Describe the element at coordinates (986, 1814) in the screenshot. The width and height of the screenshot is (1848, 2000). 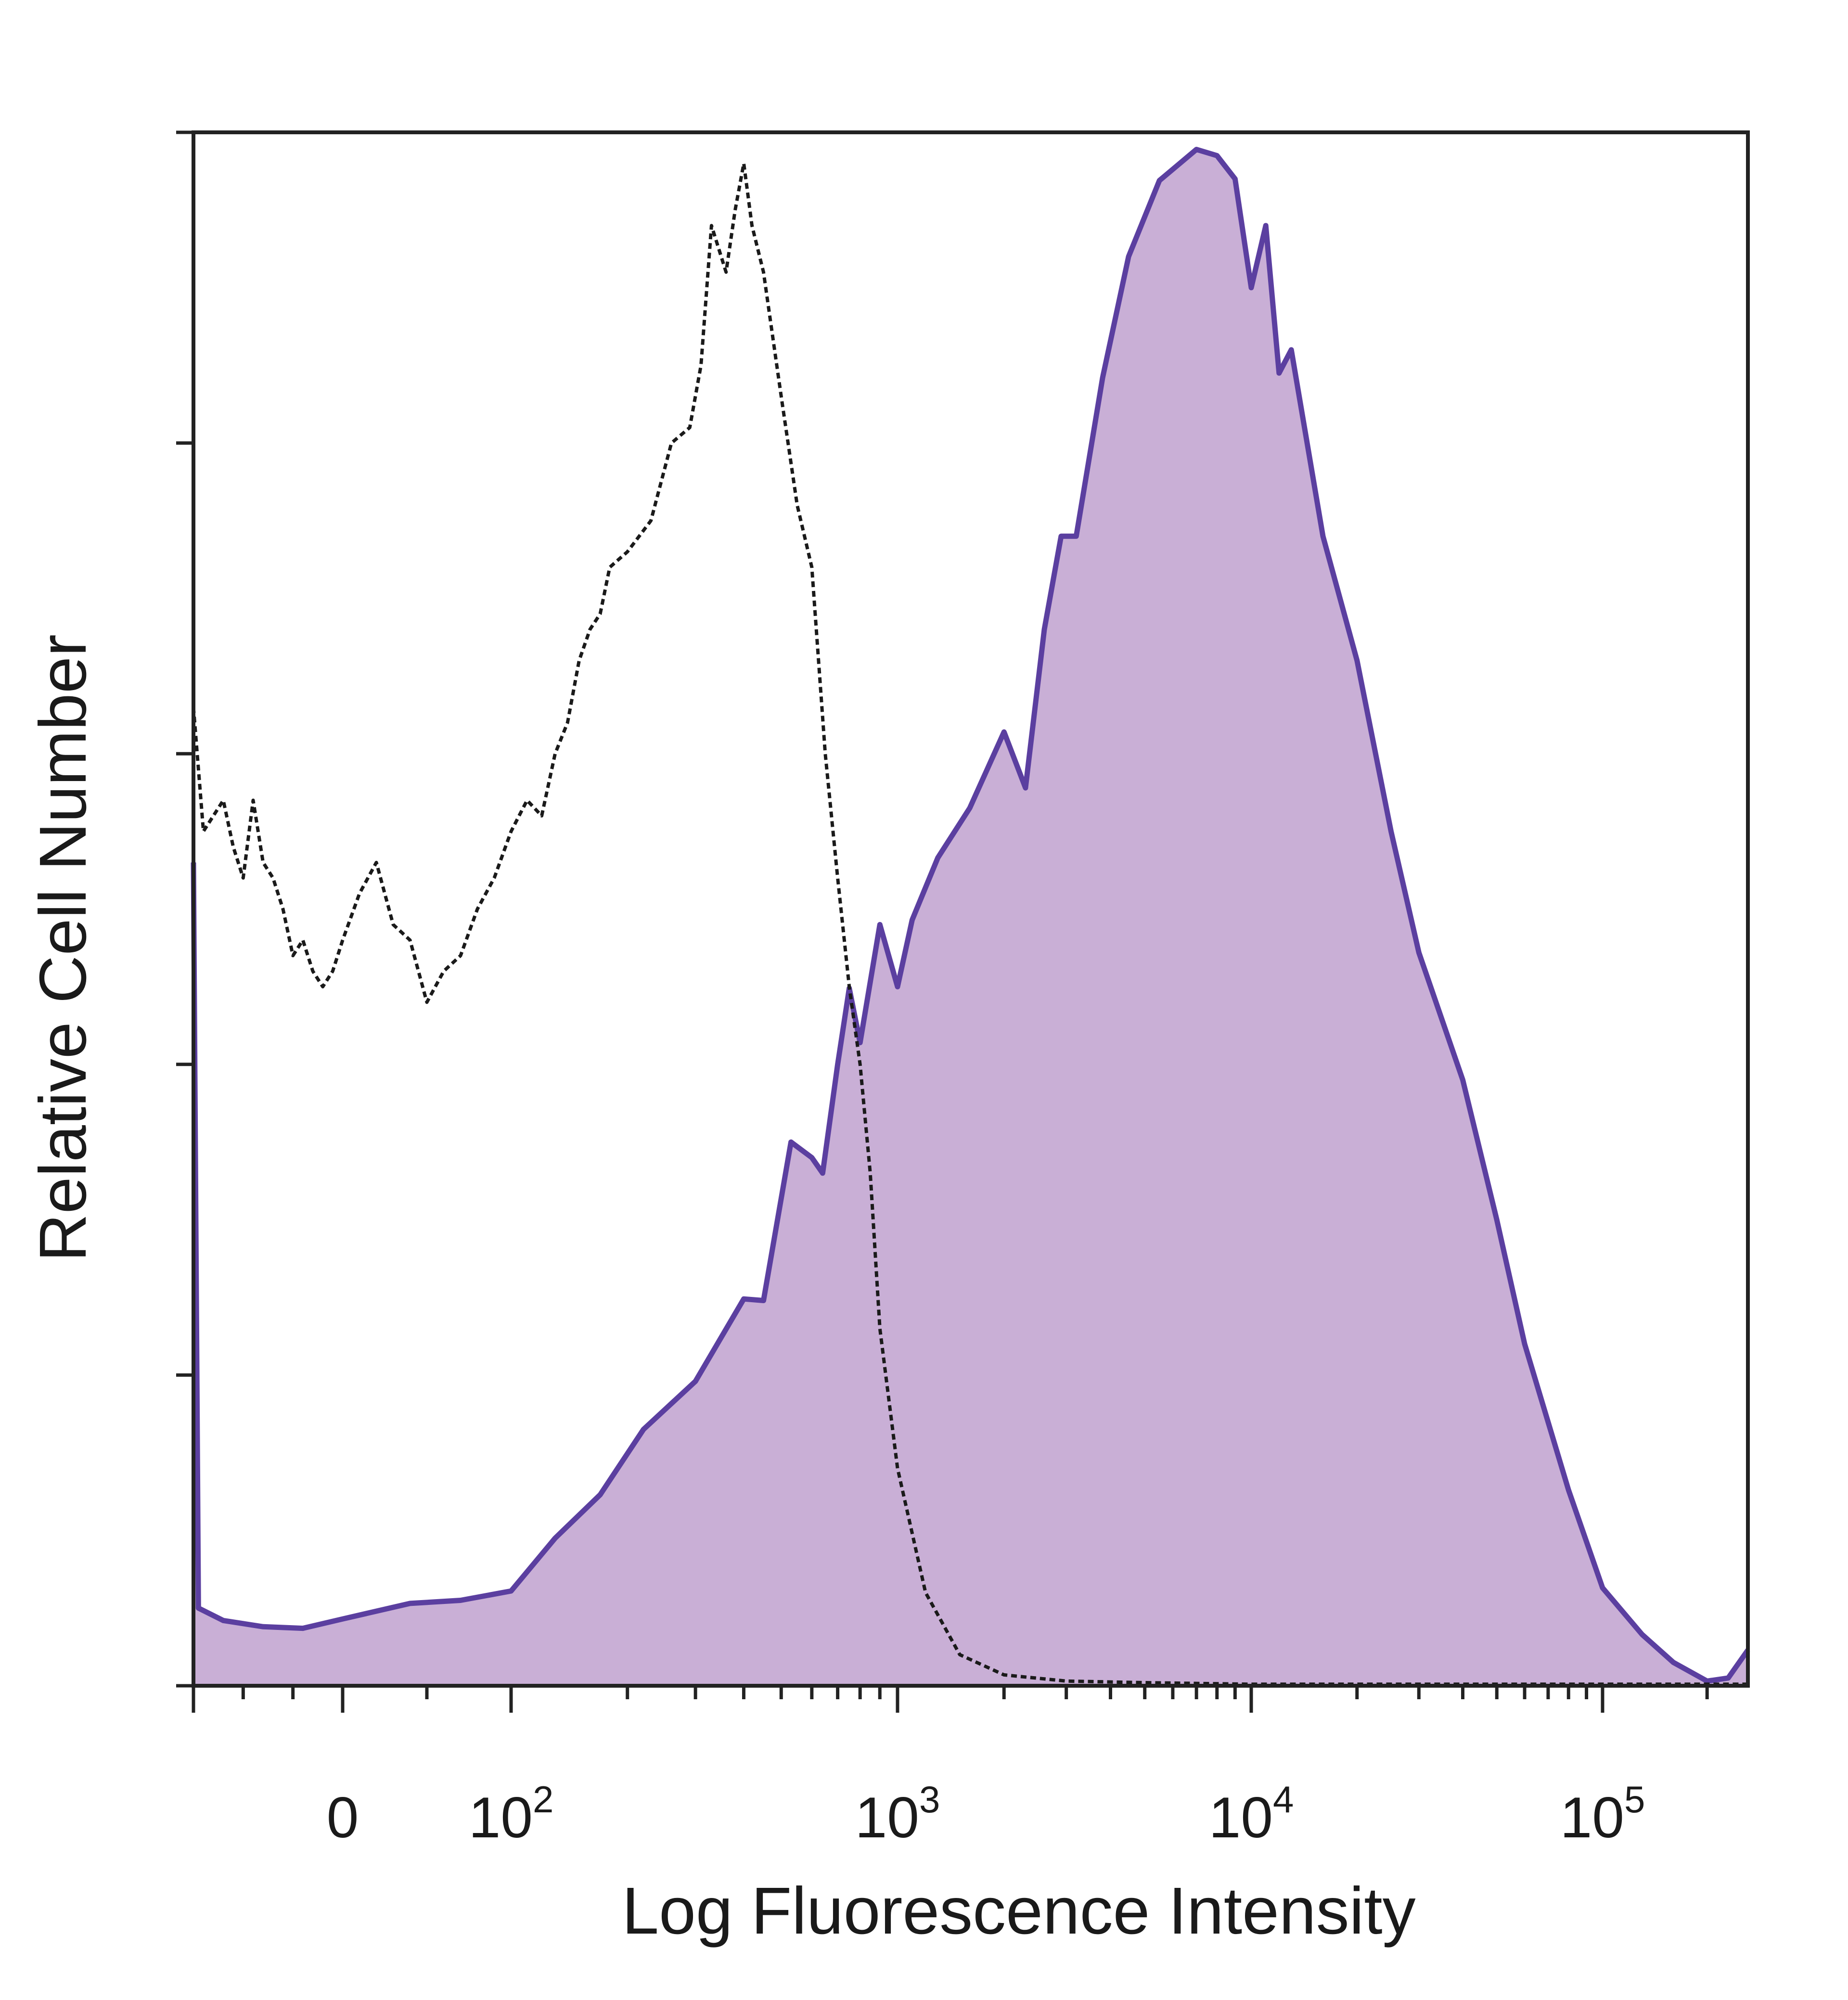
I see `x-axis-tick-labels: 0 10² 10³ 10⁴ 10⁵` at that location.